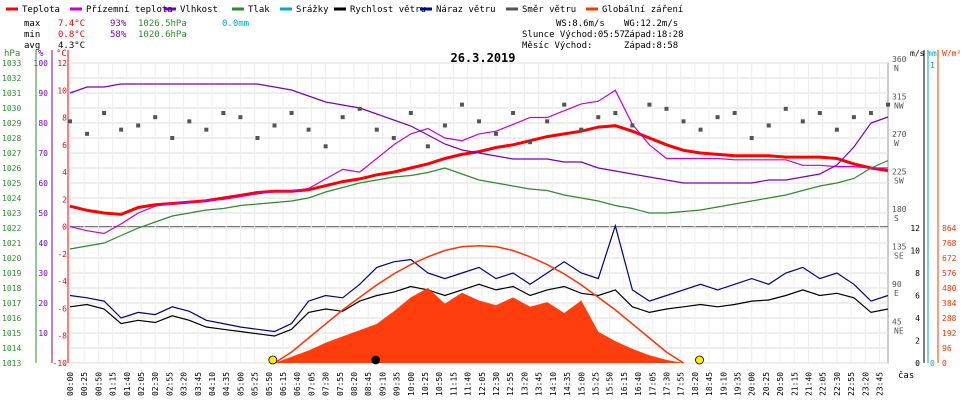 This screenshot has width=966, height=400. I want to click on series-line-max-z-en-, so click(479, 304).